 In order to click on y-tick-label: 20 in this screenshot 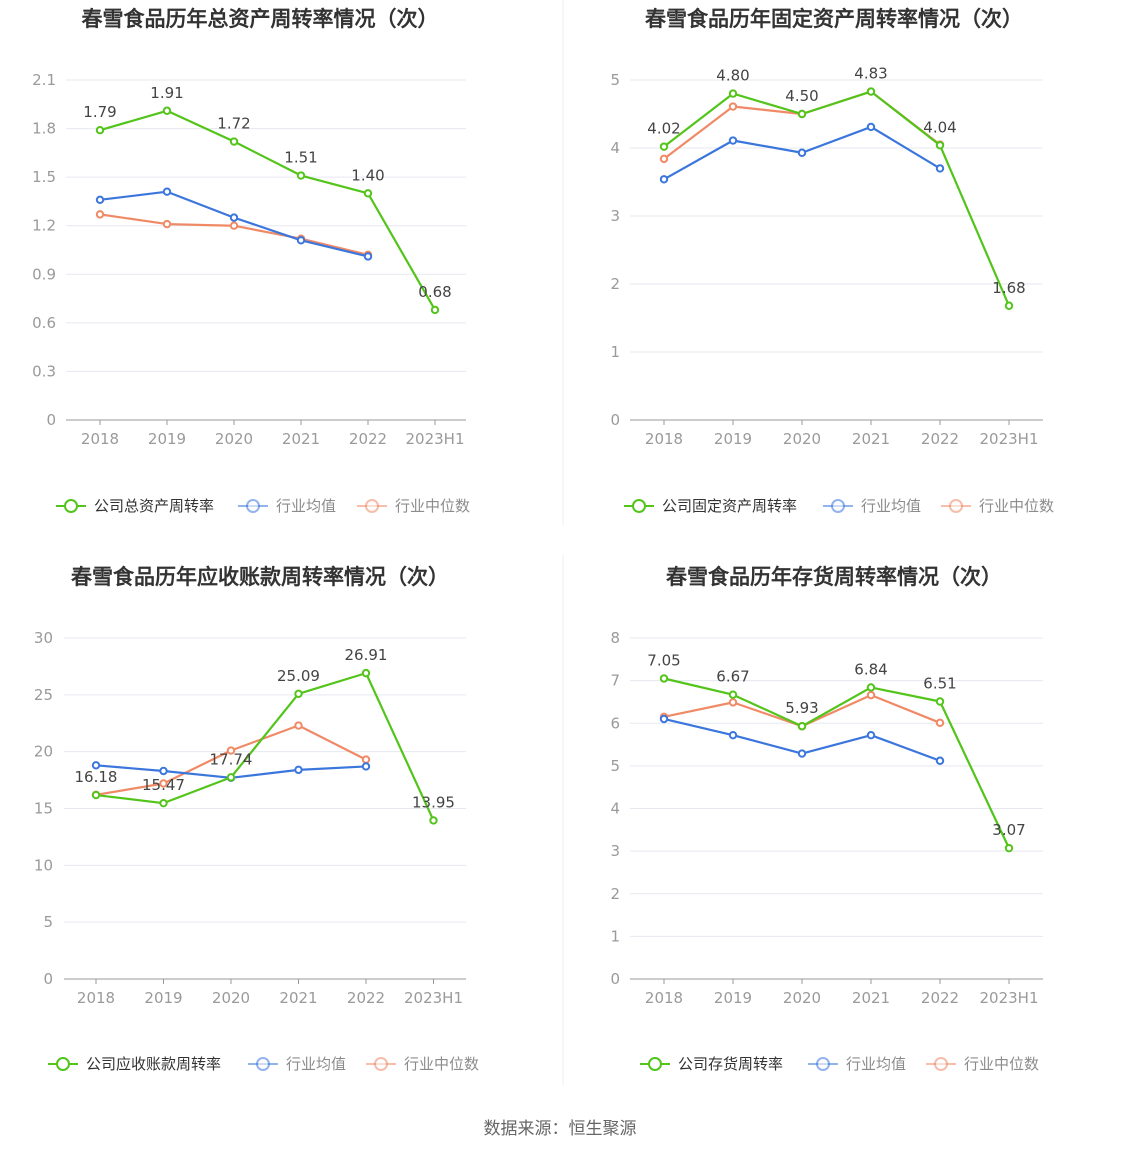, I will do `click(43, 752)`.